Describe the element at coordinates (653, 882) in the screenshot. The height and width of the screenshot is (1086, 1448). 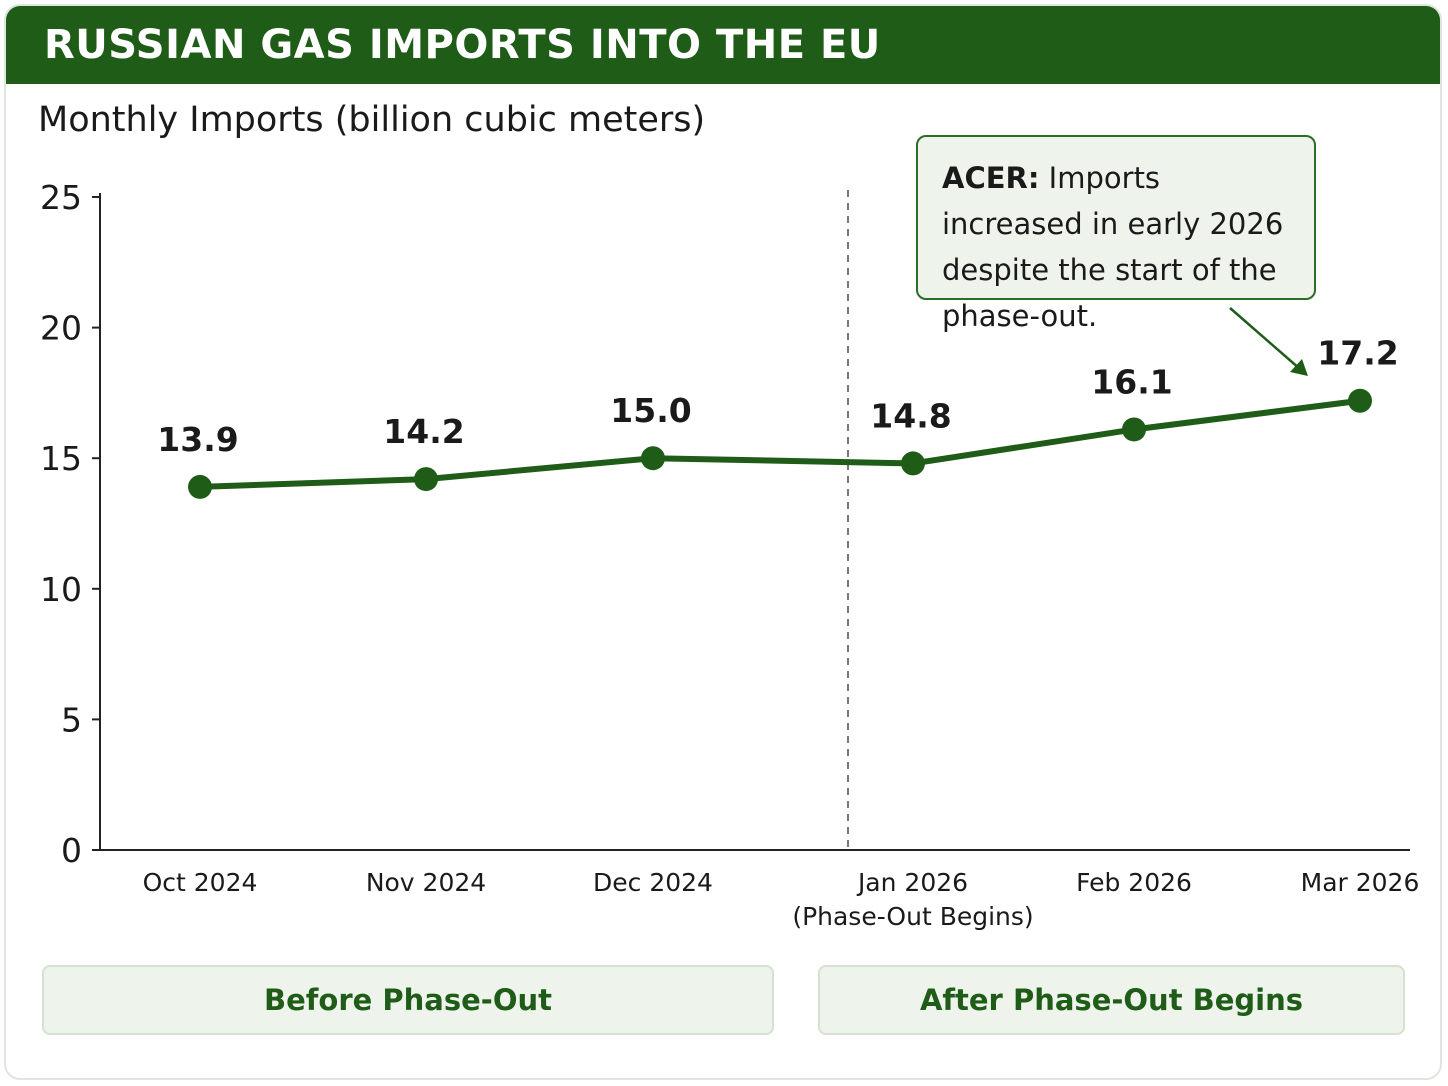
I see `x-tick-label: Dec 2024` at that location.